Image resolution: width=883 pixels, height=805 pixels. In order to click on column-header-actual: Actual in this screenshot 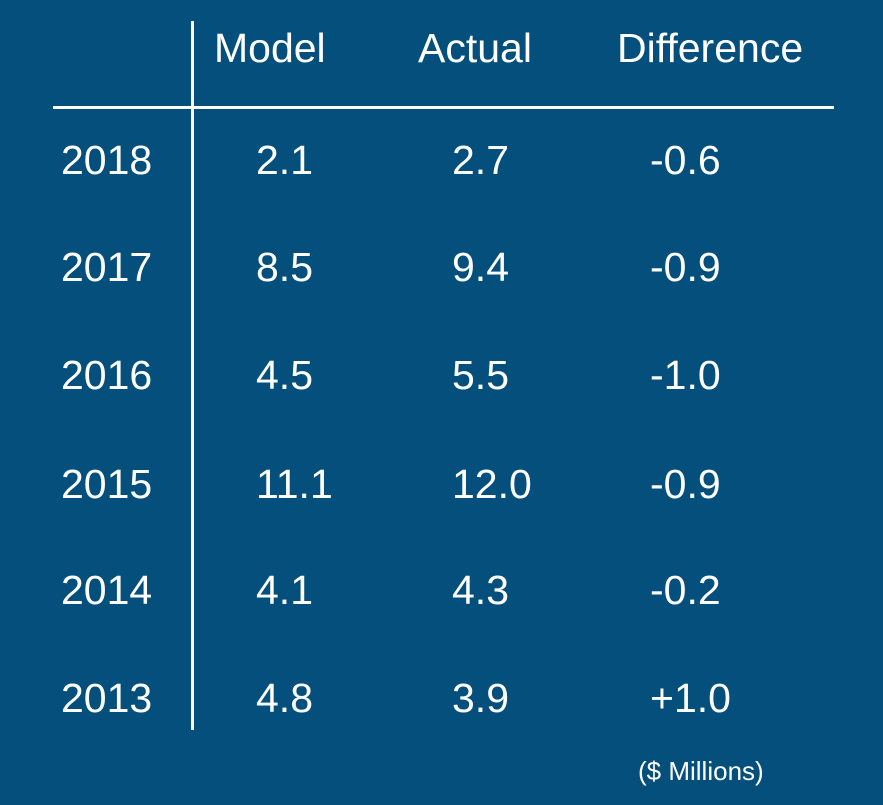, I will do `click(475, 48)`.